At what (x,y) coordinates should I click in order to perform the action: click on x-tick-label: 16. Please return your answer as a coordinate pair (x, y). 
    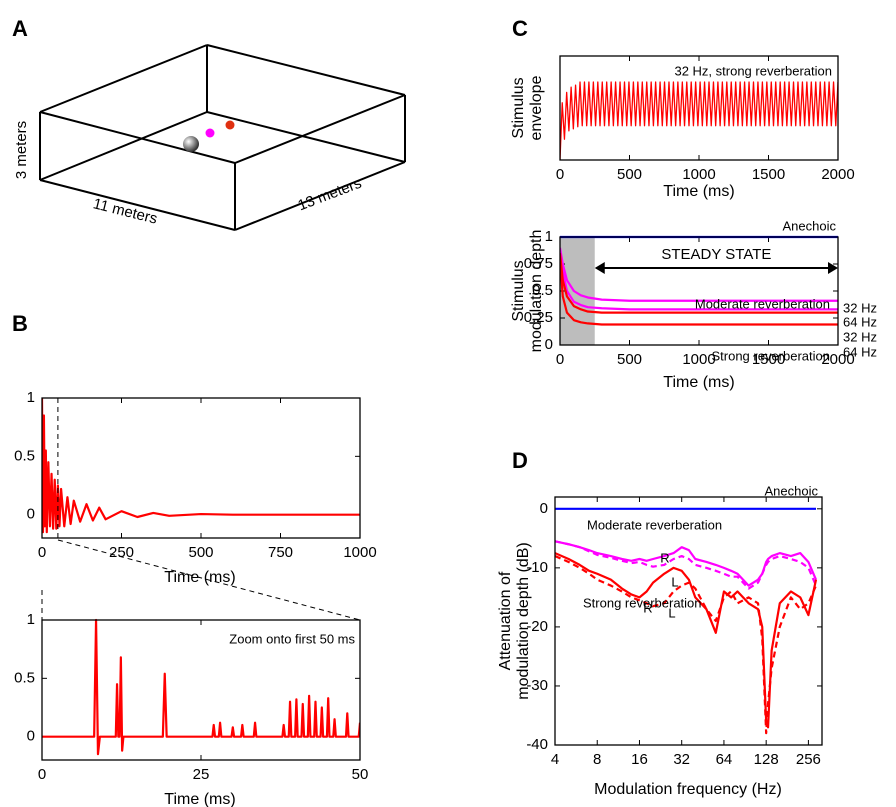
    Looking at the image, I should click on (639, 759).